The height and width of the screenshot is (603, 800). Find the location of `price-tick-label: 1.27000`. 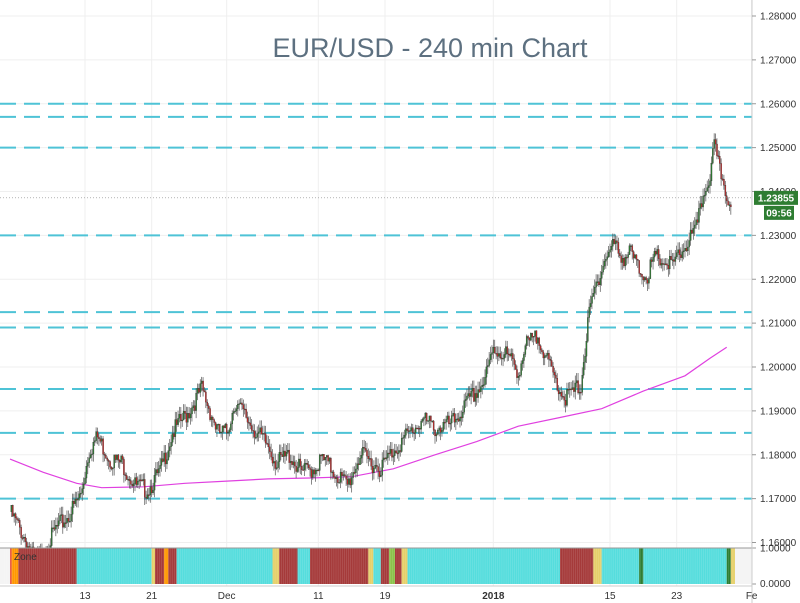

price-tick-label: 1.27000 is located at coordinates (778, 60).